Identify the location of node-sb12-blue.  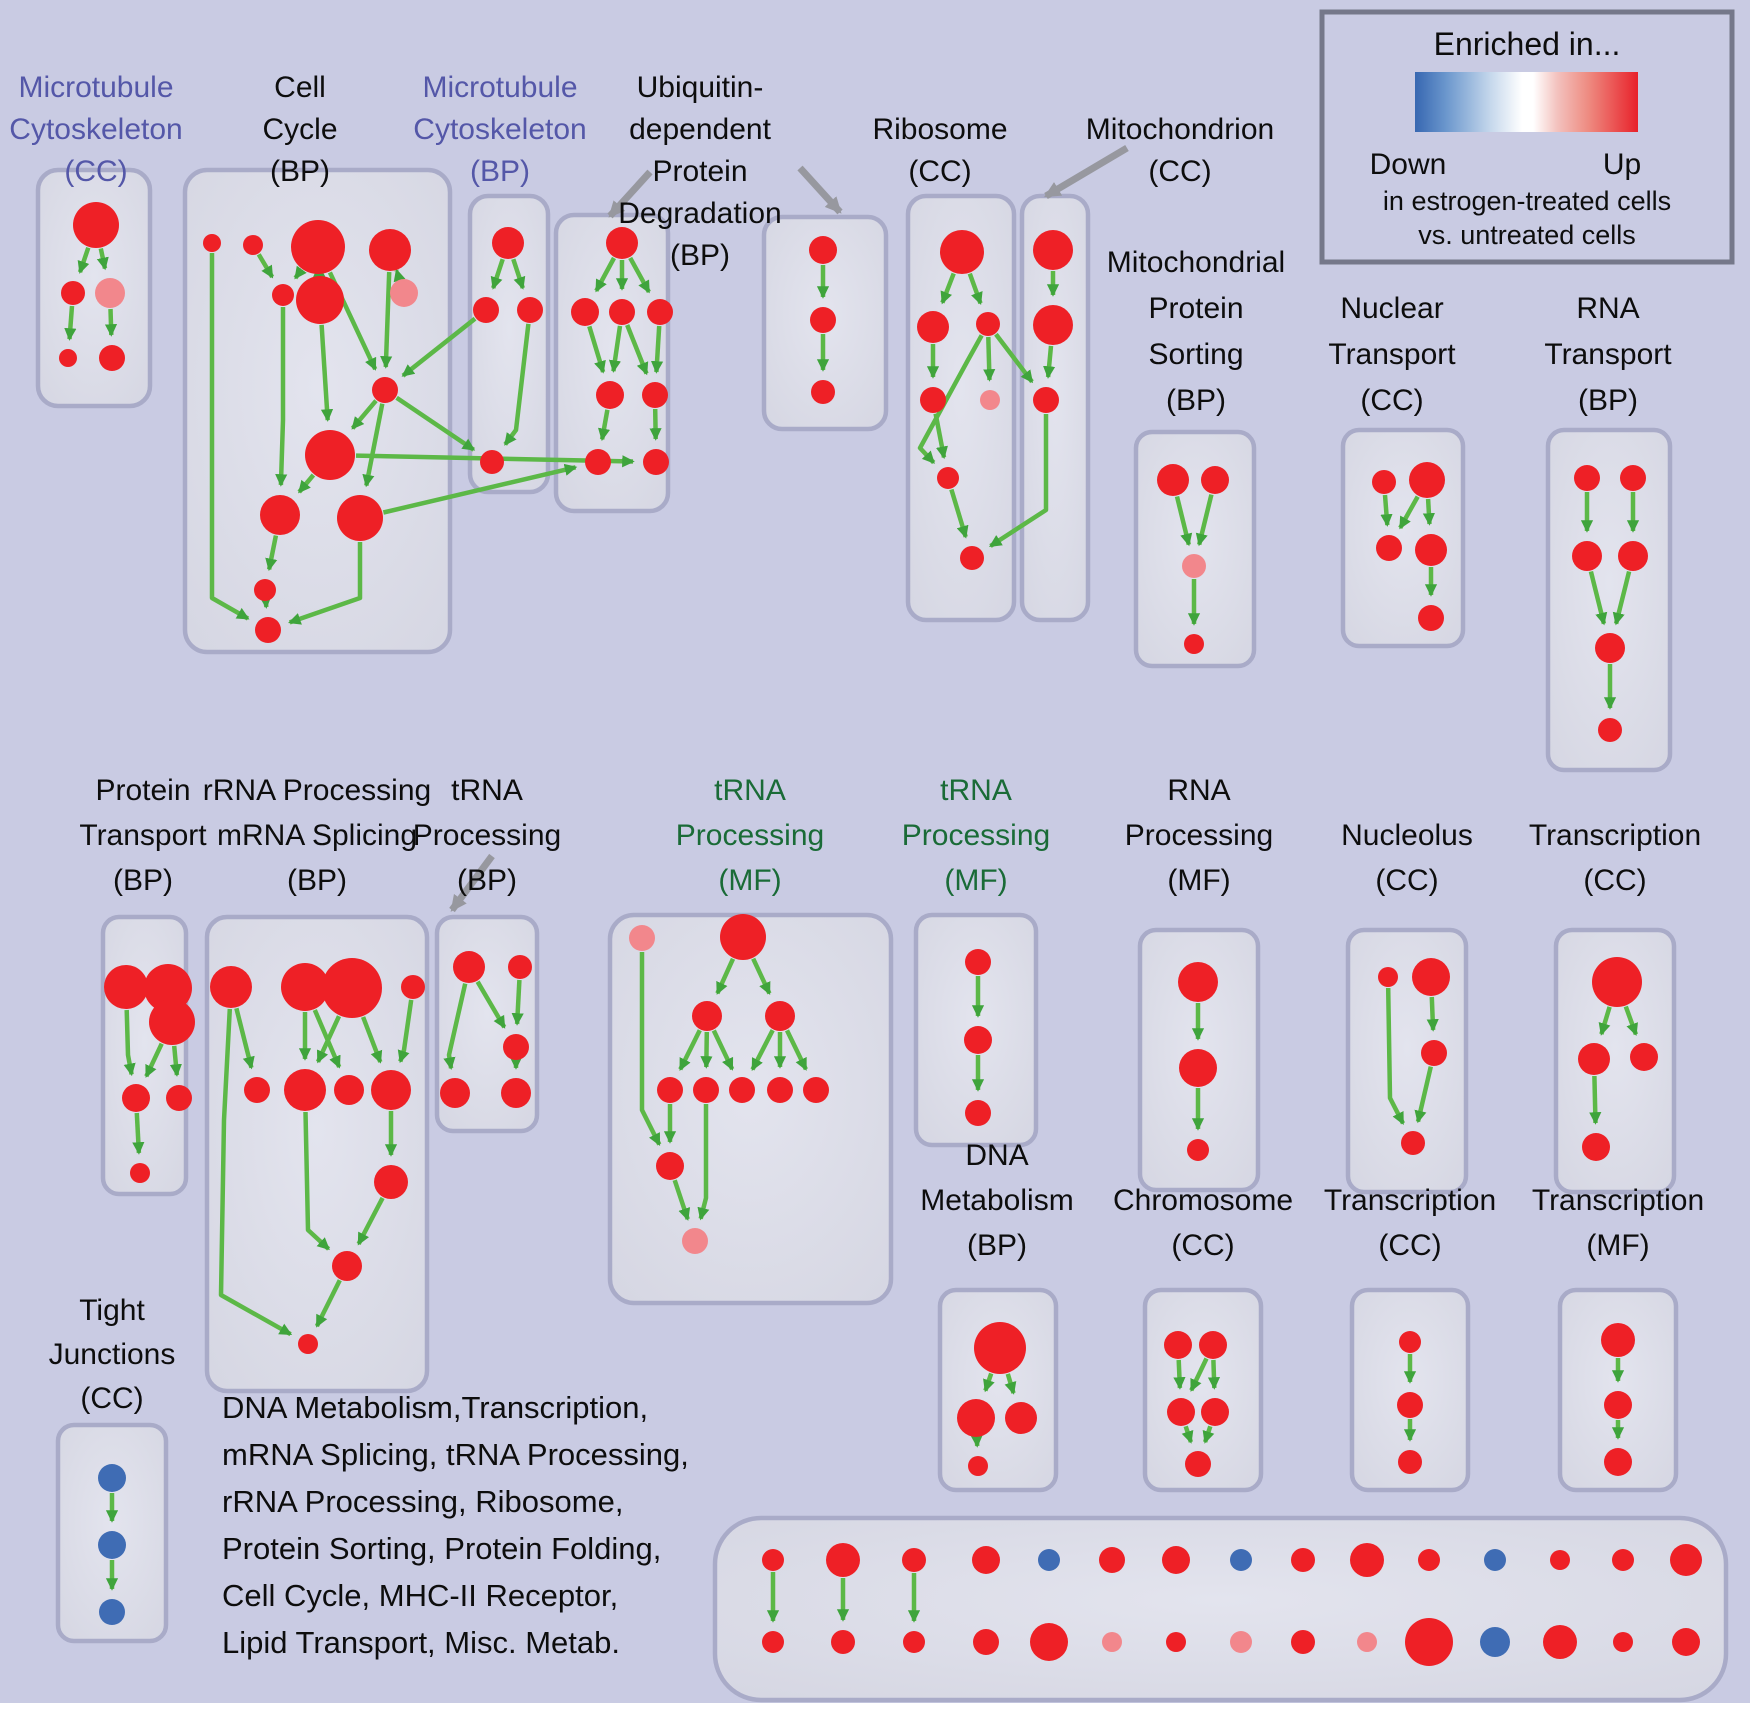
(1495, 1642).